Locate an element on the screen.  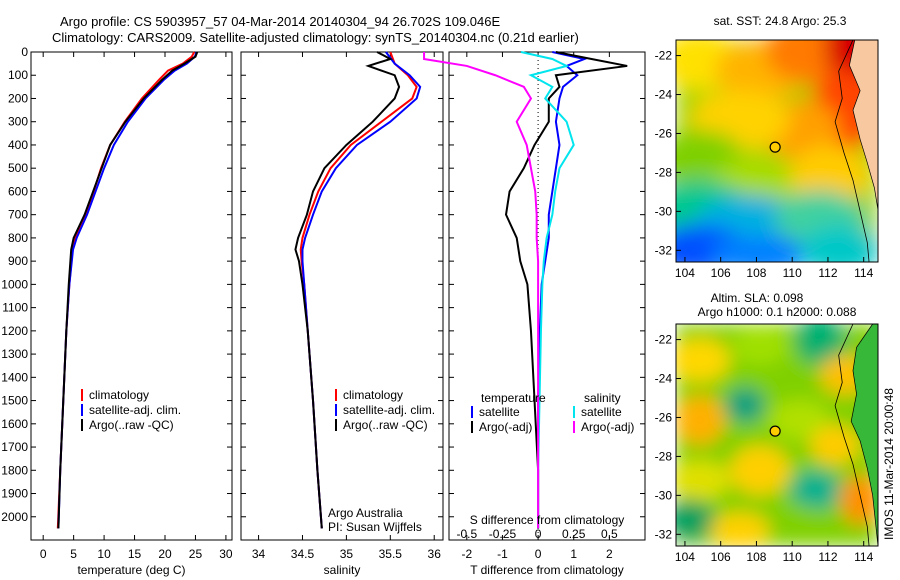
x2-tick-label: 0.5 is located at coordinates (609, 534).